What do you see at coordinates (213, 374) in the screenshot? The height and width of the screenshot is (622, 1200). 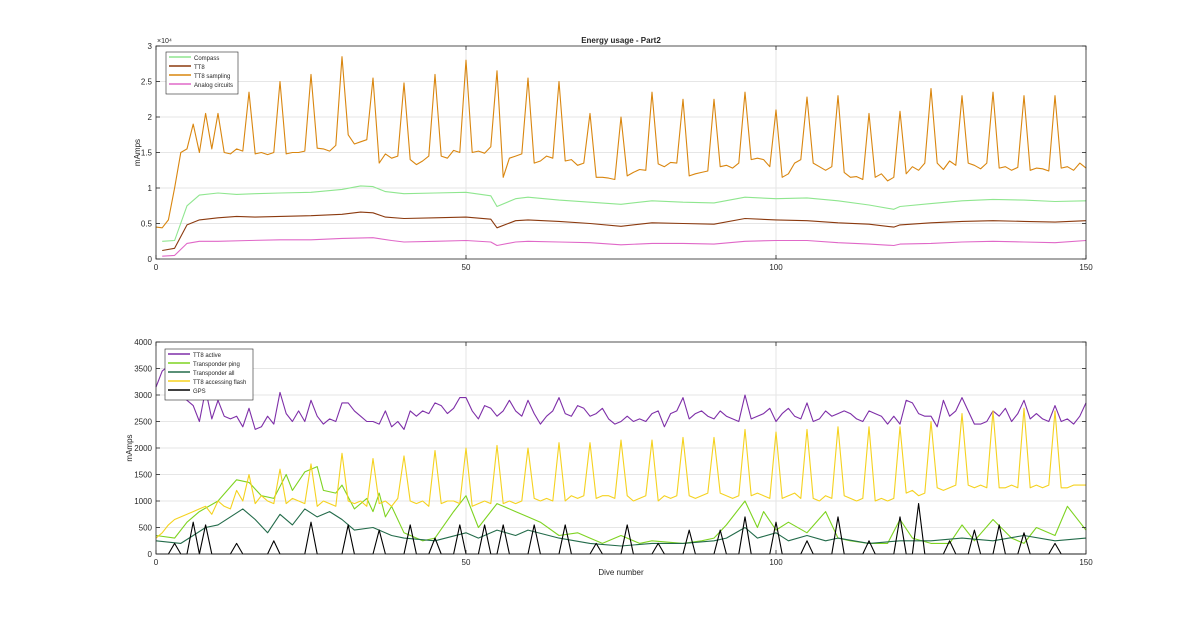 I see `legend-label: Transponder all` at bounding box center [213, 374].